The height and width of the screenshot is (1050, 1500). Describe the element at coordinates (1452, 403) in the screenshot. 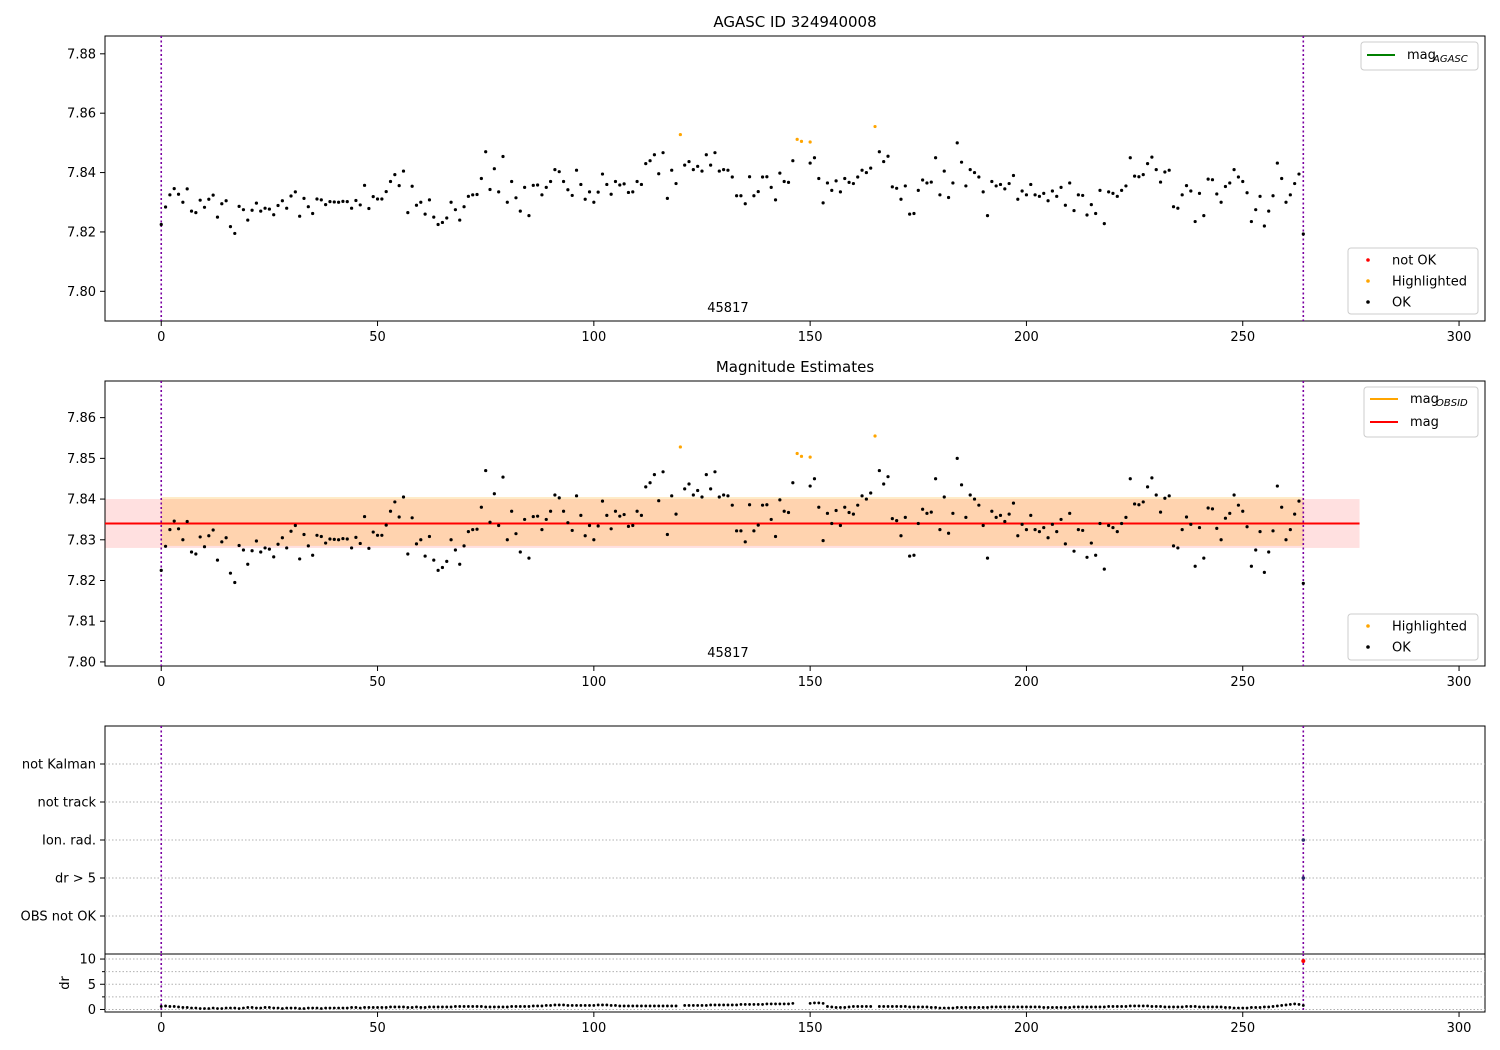

I see `legend-line-subscript: OBSID` at that location.